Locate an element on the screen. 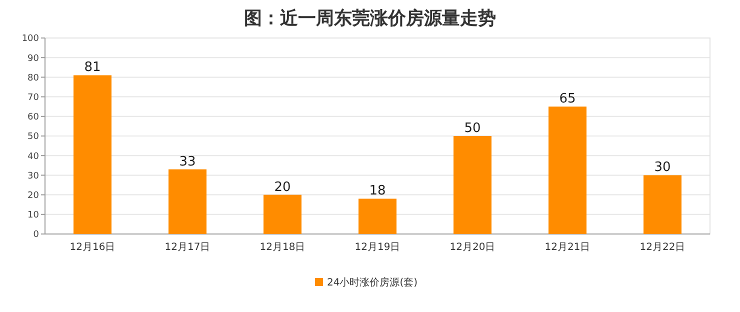 The image size is (740, 312). x-tick-label: 12月17日 is located at coordinates (187, 247).